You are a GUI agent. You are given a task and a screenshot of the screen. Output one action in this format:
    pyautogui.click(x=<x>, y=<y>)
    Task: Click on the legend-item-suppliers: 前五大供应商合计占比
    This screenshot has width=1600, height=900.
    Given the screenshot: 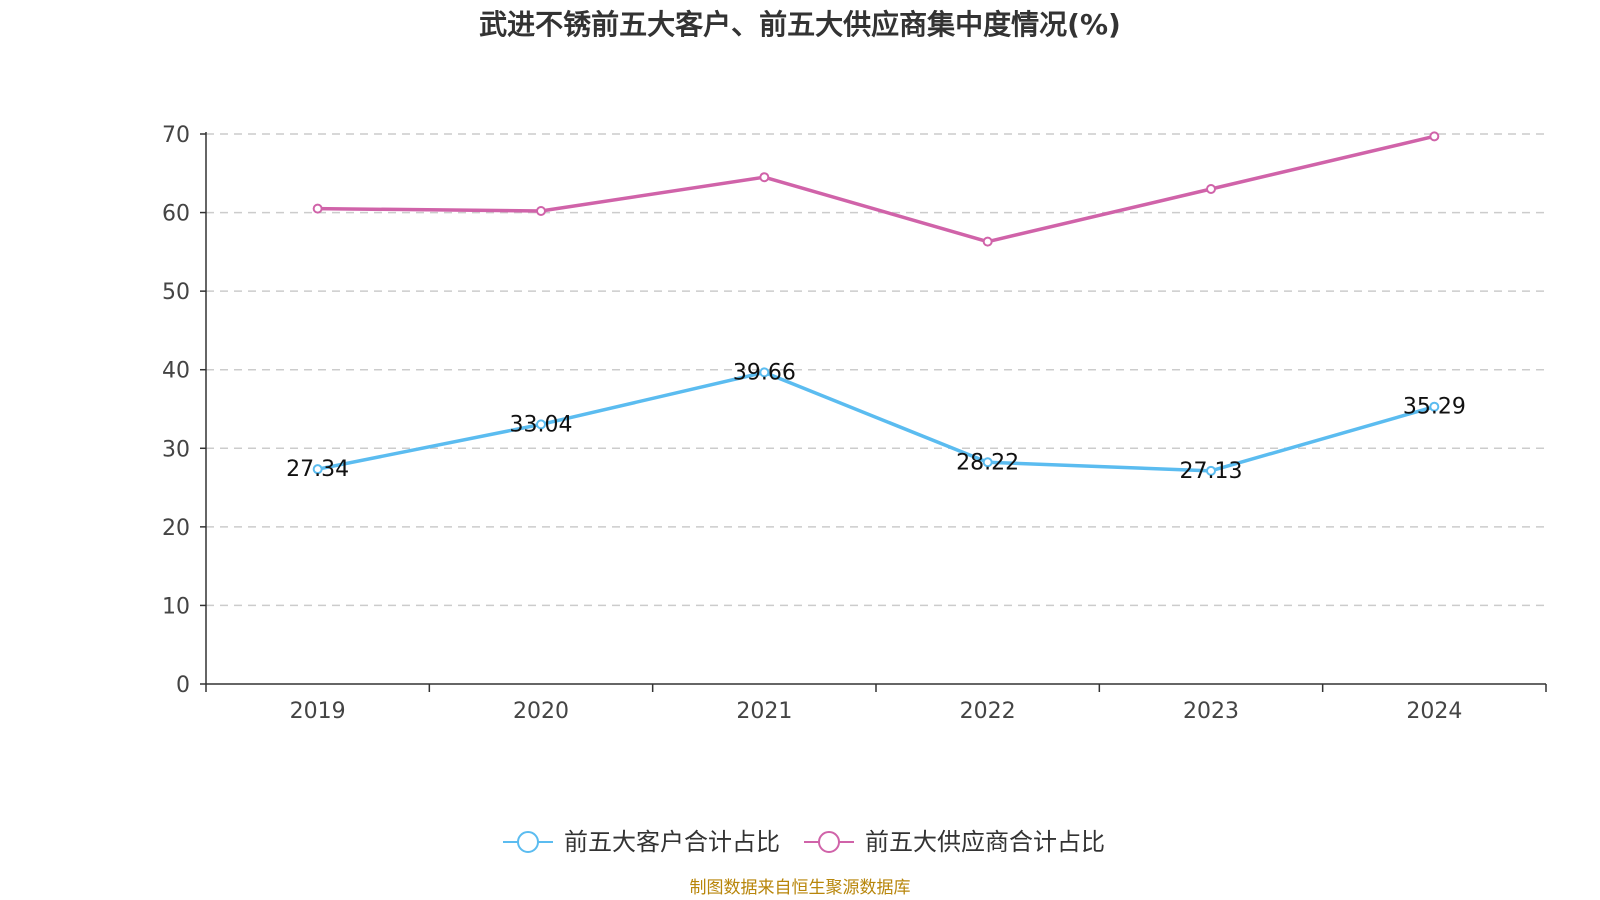 What is the action you would take?
    pyautogui.click(x=954, y=842)
    